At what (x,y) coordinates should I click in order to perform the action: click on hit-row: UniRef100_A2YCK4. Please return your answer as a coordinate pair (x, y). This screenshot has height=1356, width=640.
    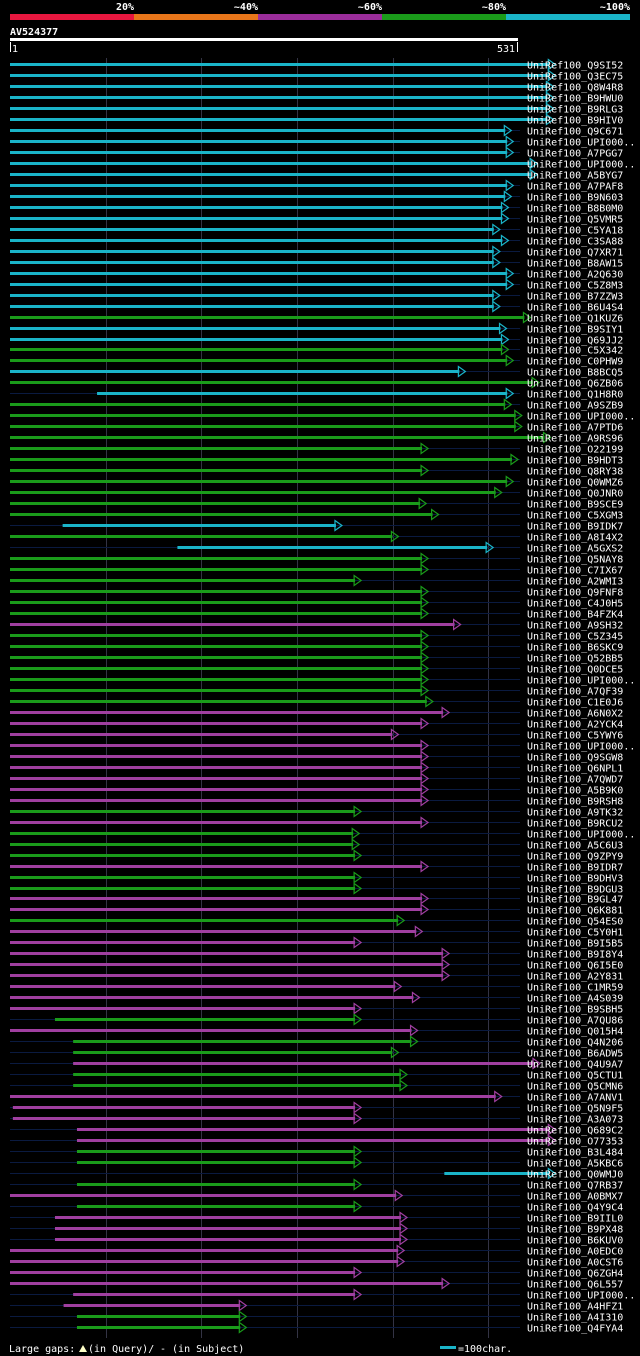
    Looking at the image, I should click on (316, 724).